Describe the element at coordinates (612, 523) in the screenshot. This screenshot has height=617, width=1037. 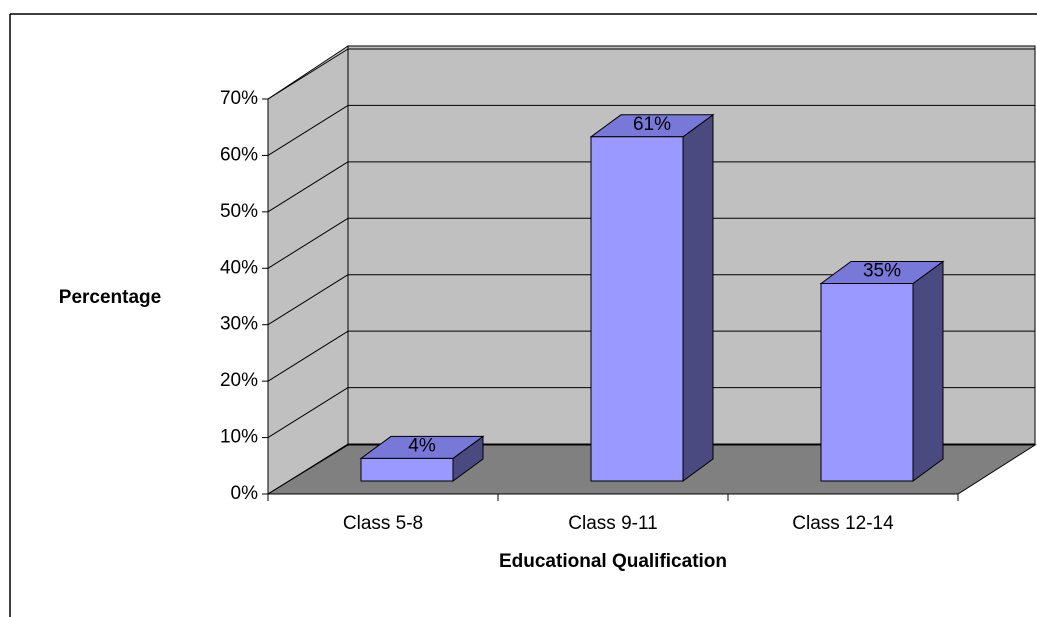
I see `x-tick-label: Class 9-11` at that location.